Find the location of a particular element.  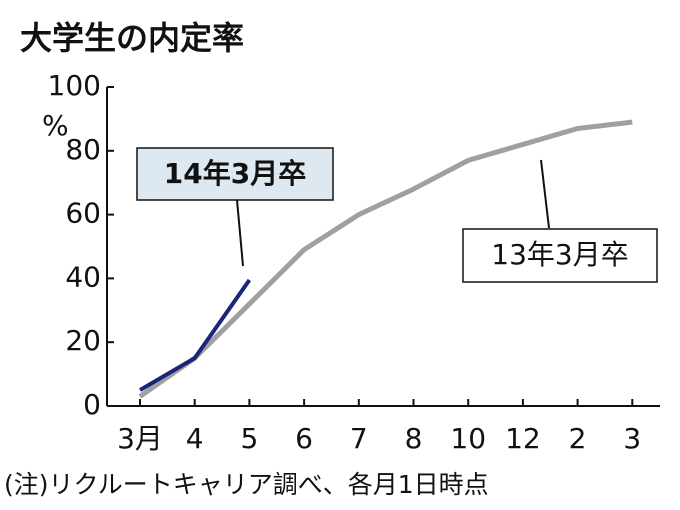

x-tick-label: 5 is located at coordinates (249, 438).